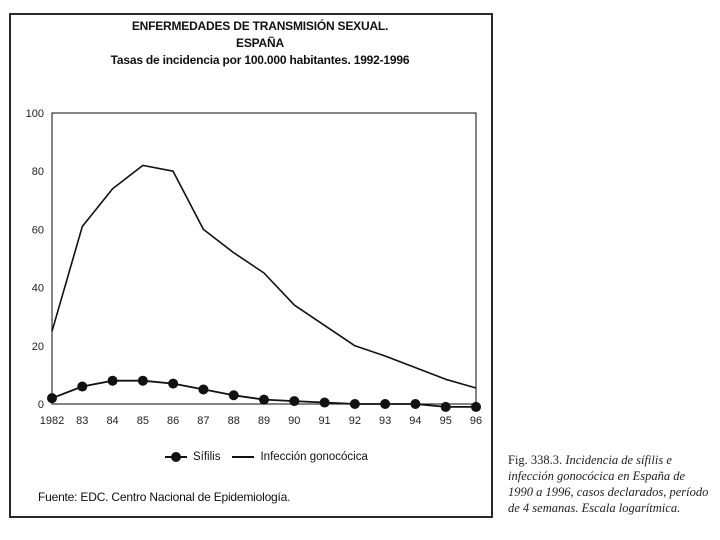 The width and height of the screenshot is (720, 540). What do you see at coordinates (38, 289) in the screenshot?
I see `y-tick-label: 40` at bounding box center [38, 289].